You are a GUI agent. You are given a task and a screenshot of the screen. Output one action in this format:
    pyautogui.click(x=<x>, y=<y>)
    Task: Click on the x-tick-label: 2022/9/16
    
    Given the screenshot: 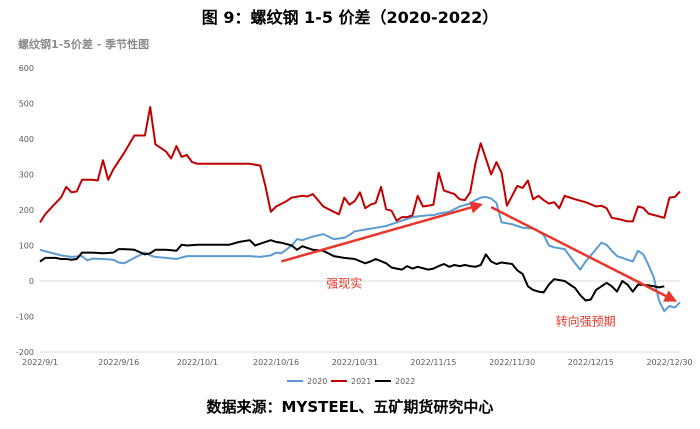 What is the action you would take?
    pyautogui.click(x=118, y=362)
    